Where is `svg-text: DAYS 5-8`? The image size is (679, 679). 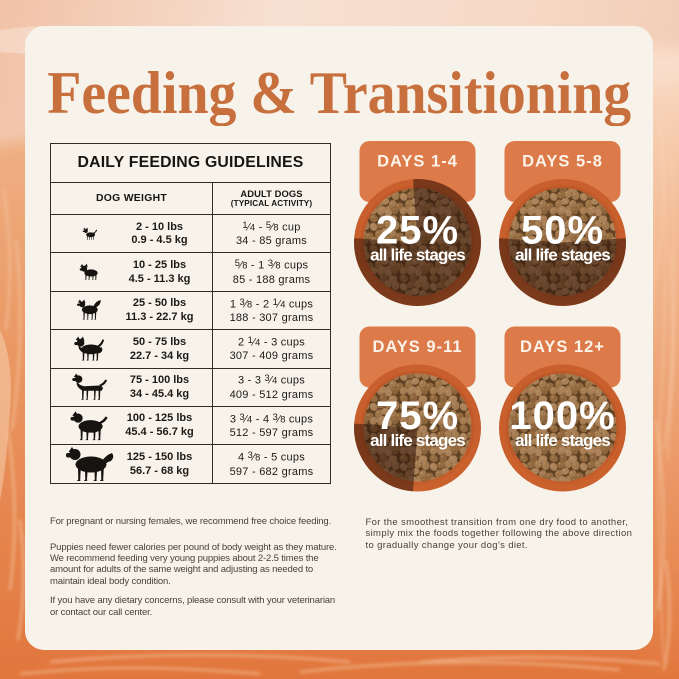
svg-text: DAYS 5-8 is located at coordinates (562, 162).